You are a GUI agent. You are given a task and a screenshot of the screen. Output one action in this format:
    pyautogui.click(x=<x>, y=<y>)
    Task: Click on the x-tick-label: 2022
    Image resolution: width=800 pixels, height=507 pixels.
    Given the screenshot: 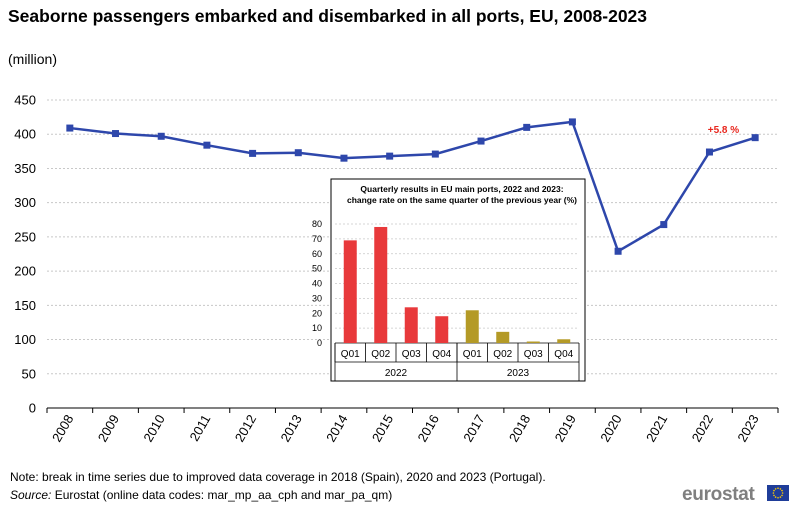 What is the action you would take?
    pyautogui.click(x=702, y=428)
    